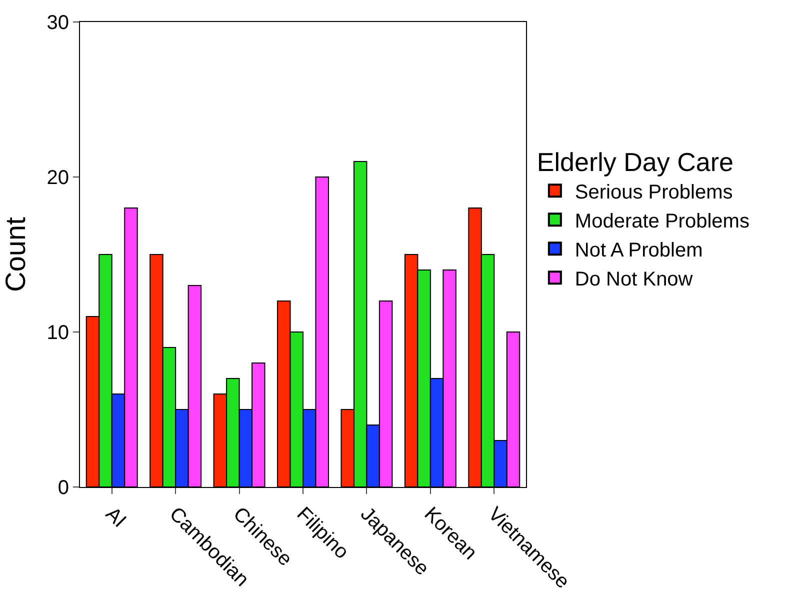 Image resolution: width=809 pixels, height=605 pixels. What do you see at coordinates (662, 221) in the screenshot?
I see `legend-label: Moderate Problems` at bounding box center [662, 221].